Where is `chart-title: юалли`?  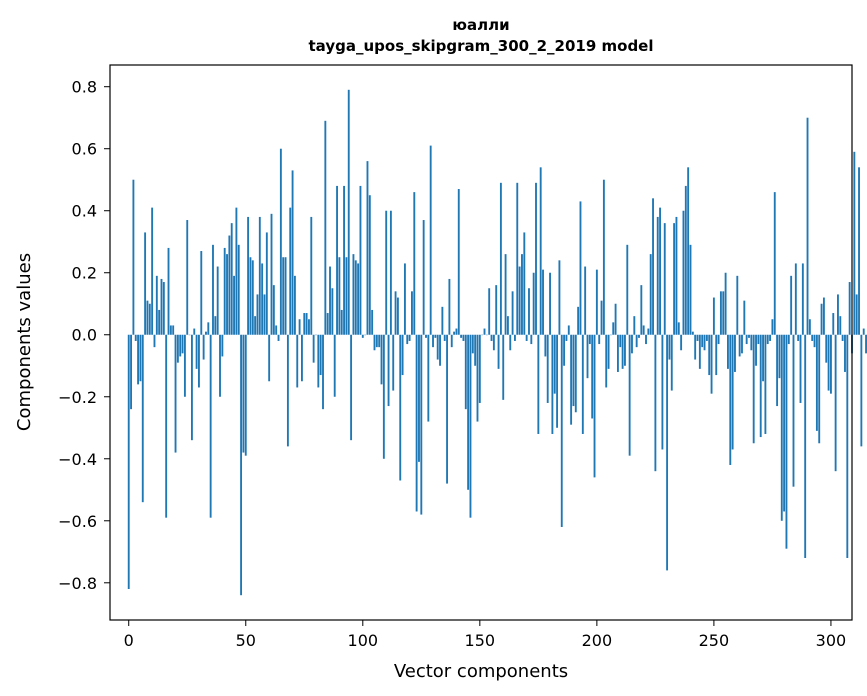 chart-title: юалли is located at coordinates (480, 25).